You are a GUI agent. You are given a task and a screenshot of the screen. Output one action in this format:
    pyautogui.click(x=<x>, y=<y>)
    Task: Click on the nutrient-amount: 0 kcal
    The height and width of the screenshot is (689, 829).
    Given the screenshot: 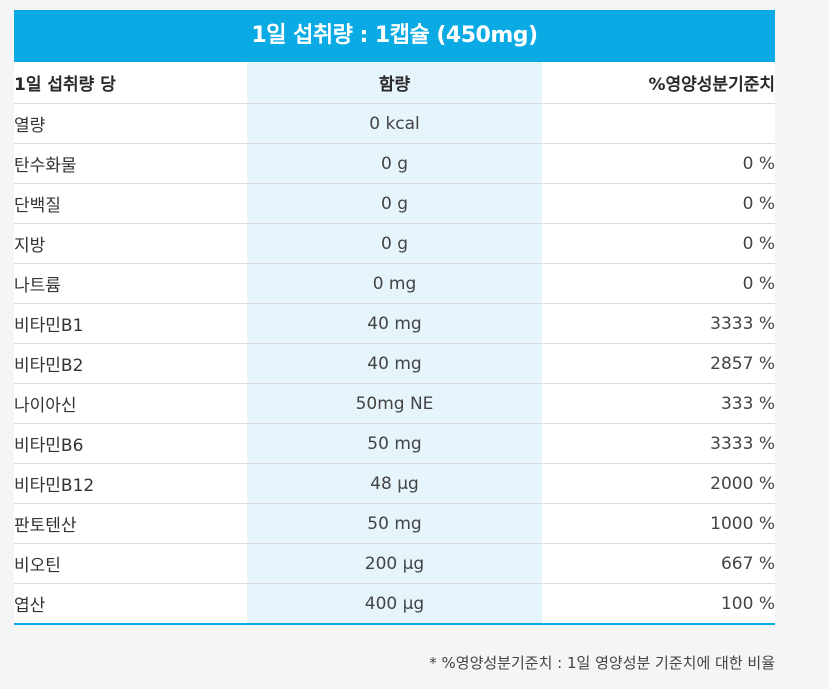 What is the action you would take?
    pyautogui.click(x=394, y=123)
    